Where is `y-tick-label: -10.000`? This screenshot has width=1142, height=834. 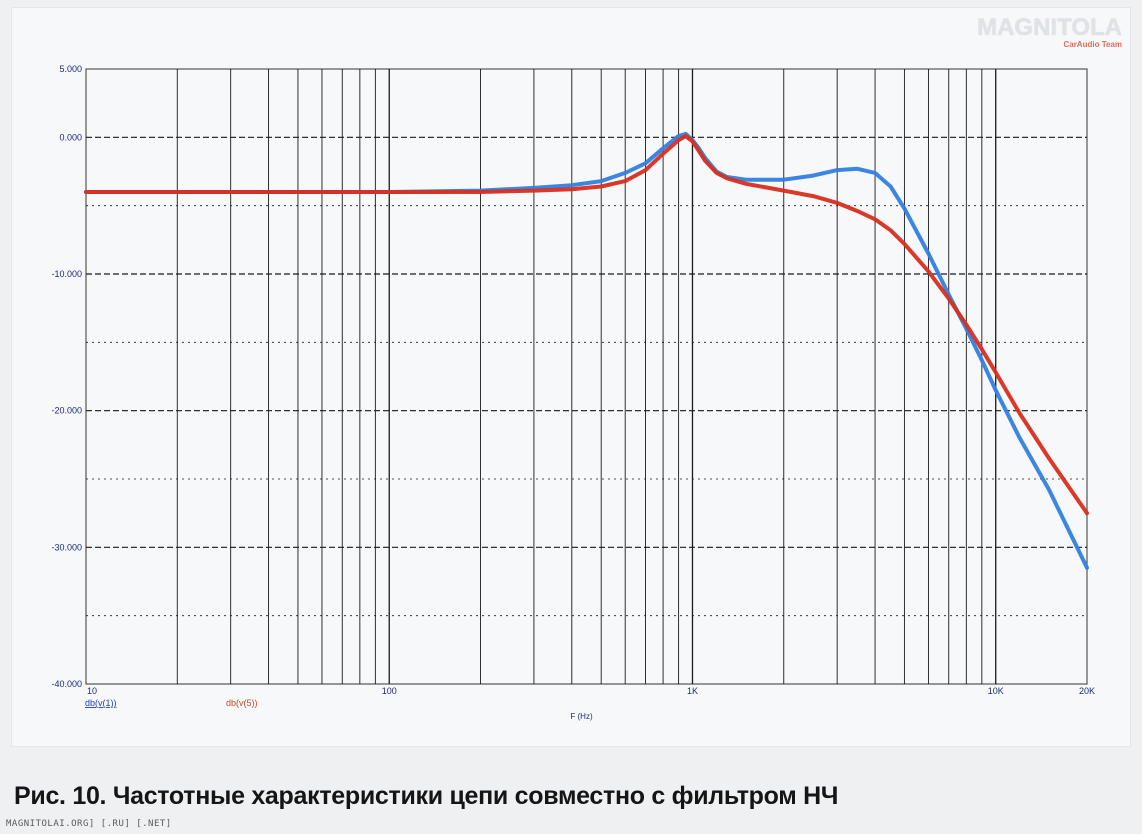
y-tick-label: -10.000 is located at coordinates (66, 274).